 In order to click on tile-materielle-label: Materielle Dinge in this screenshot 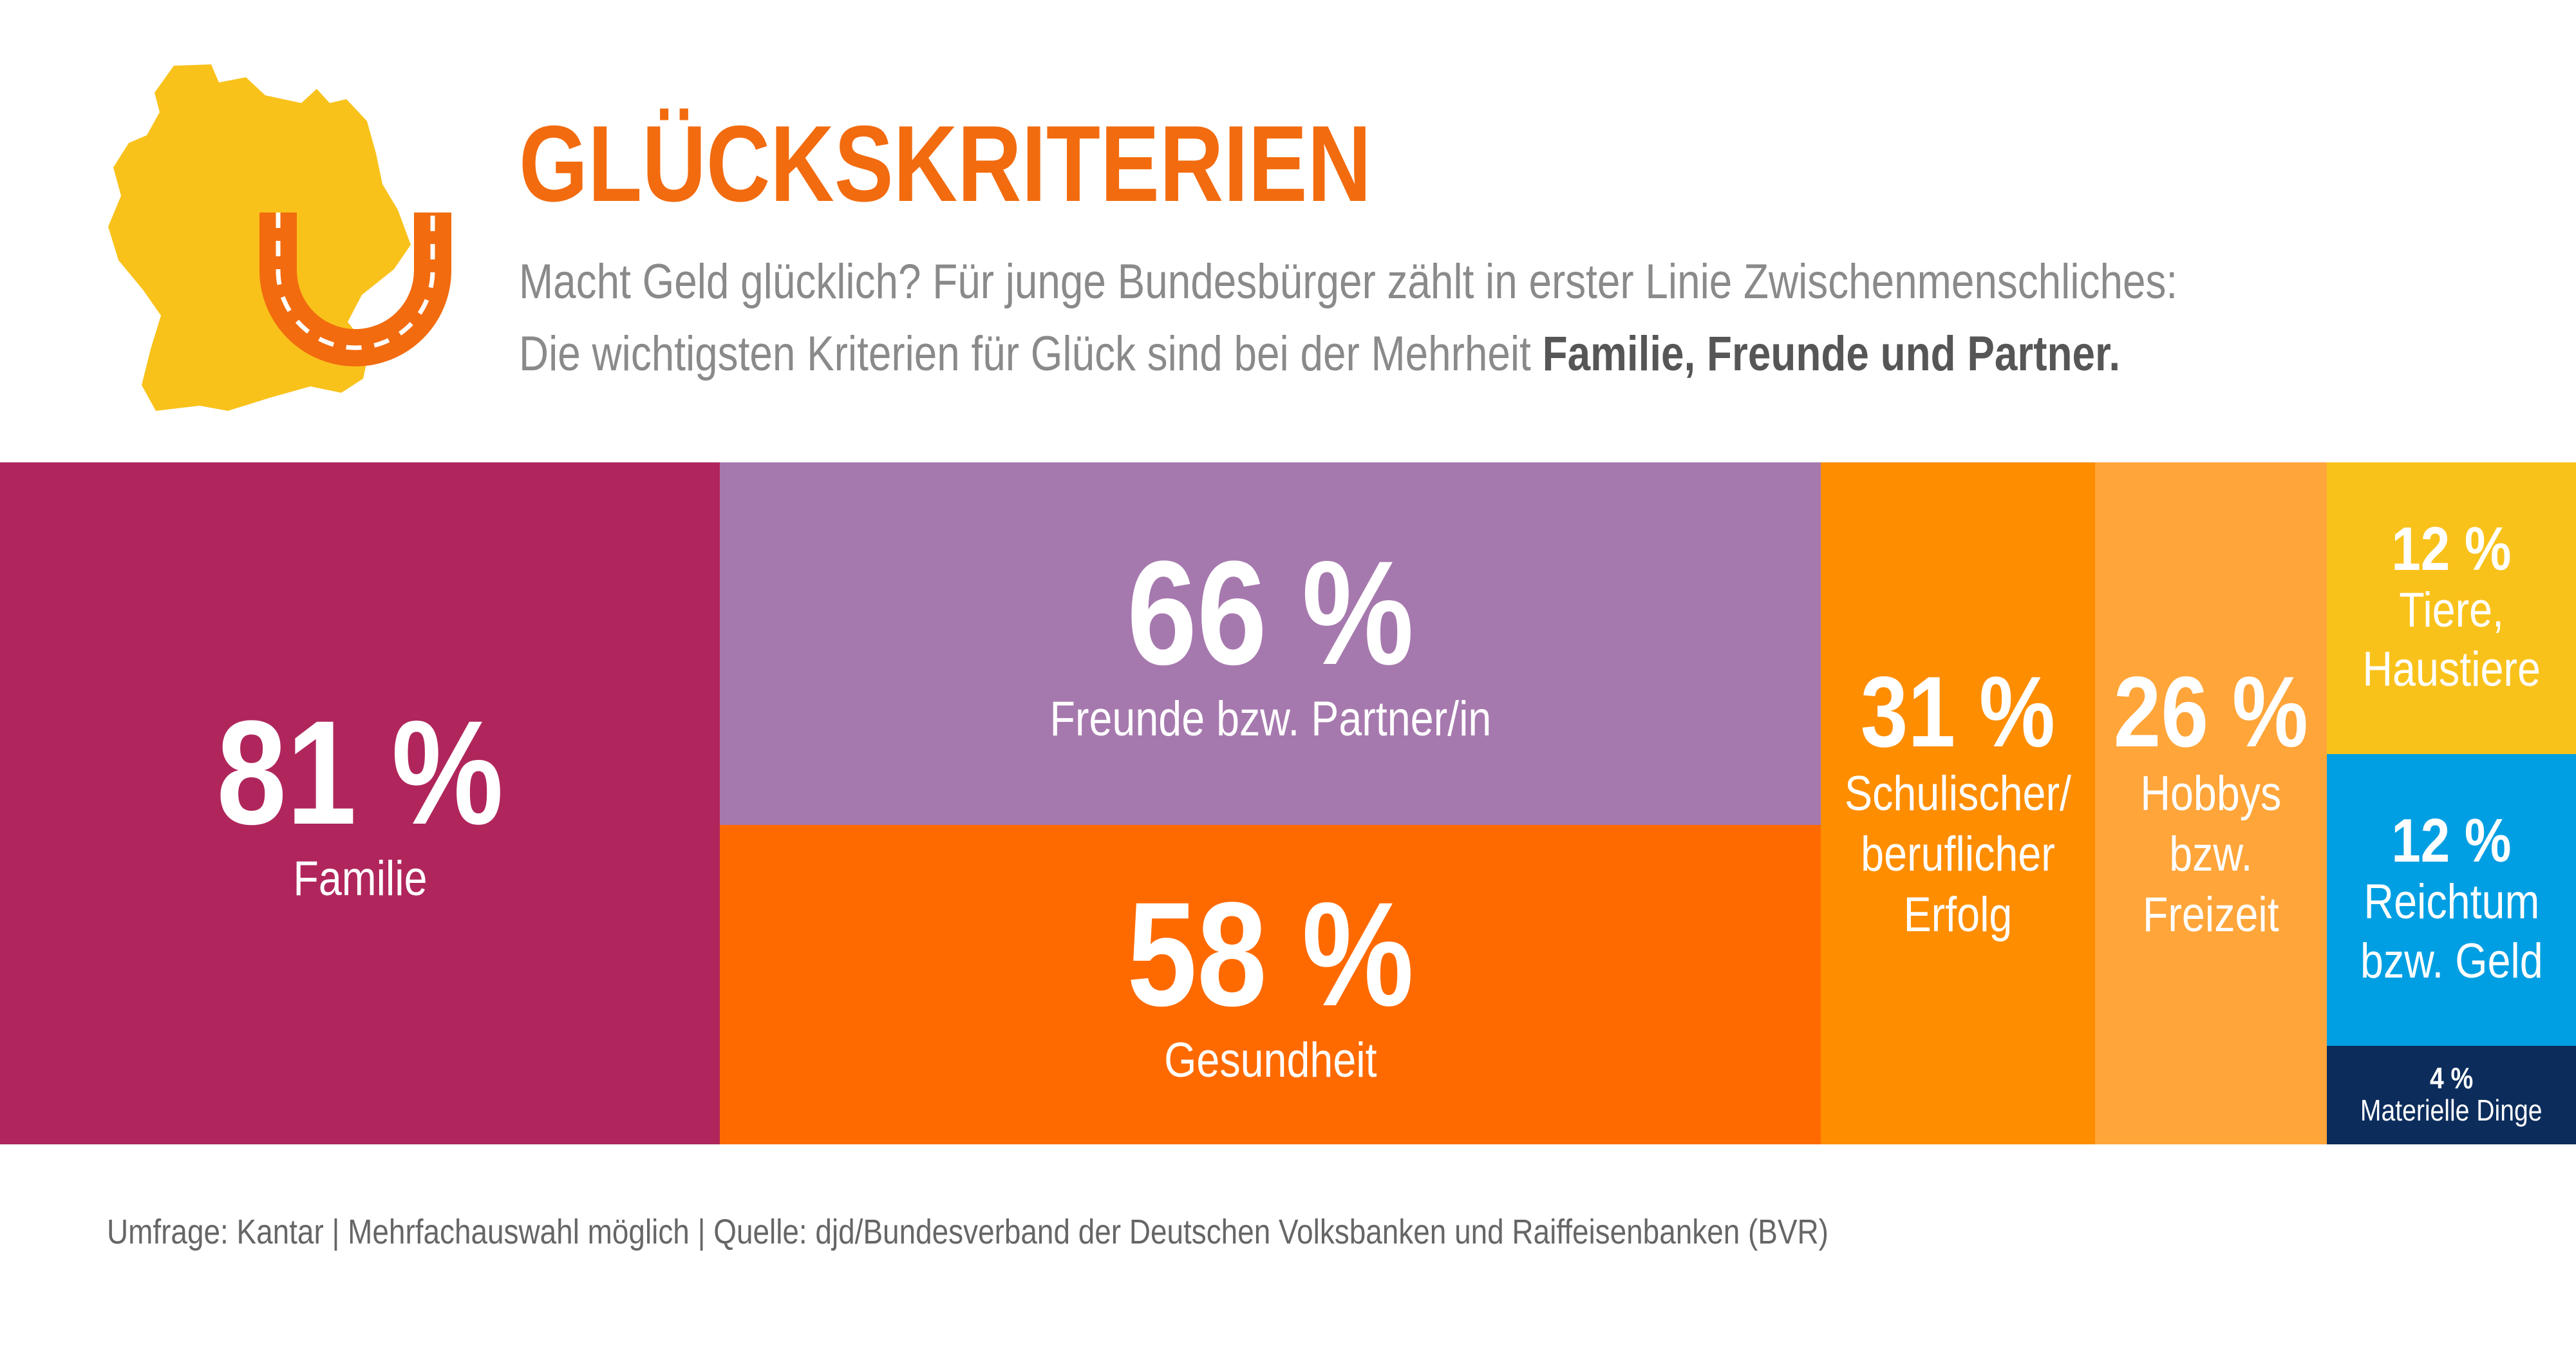, I will do `click(2451, 1110)`.